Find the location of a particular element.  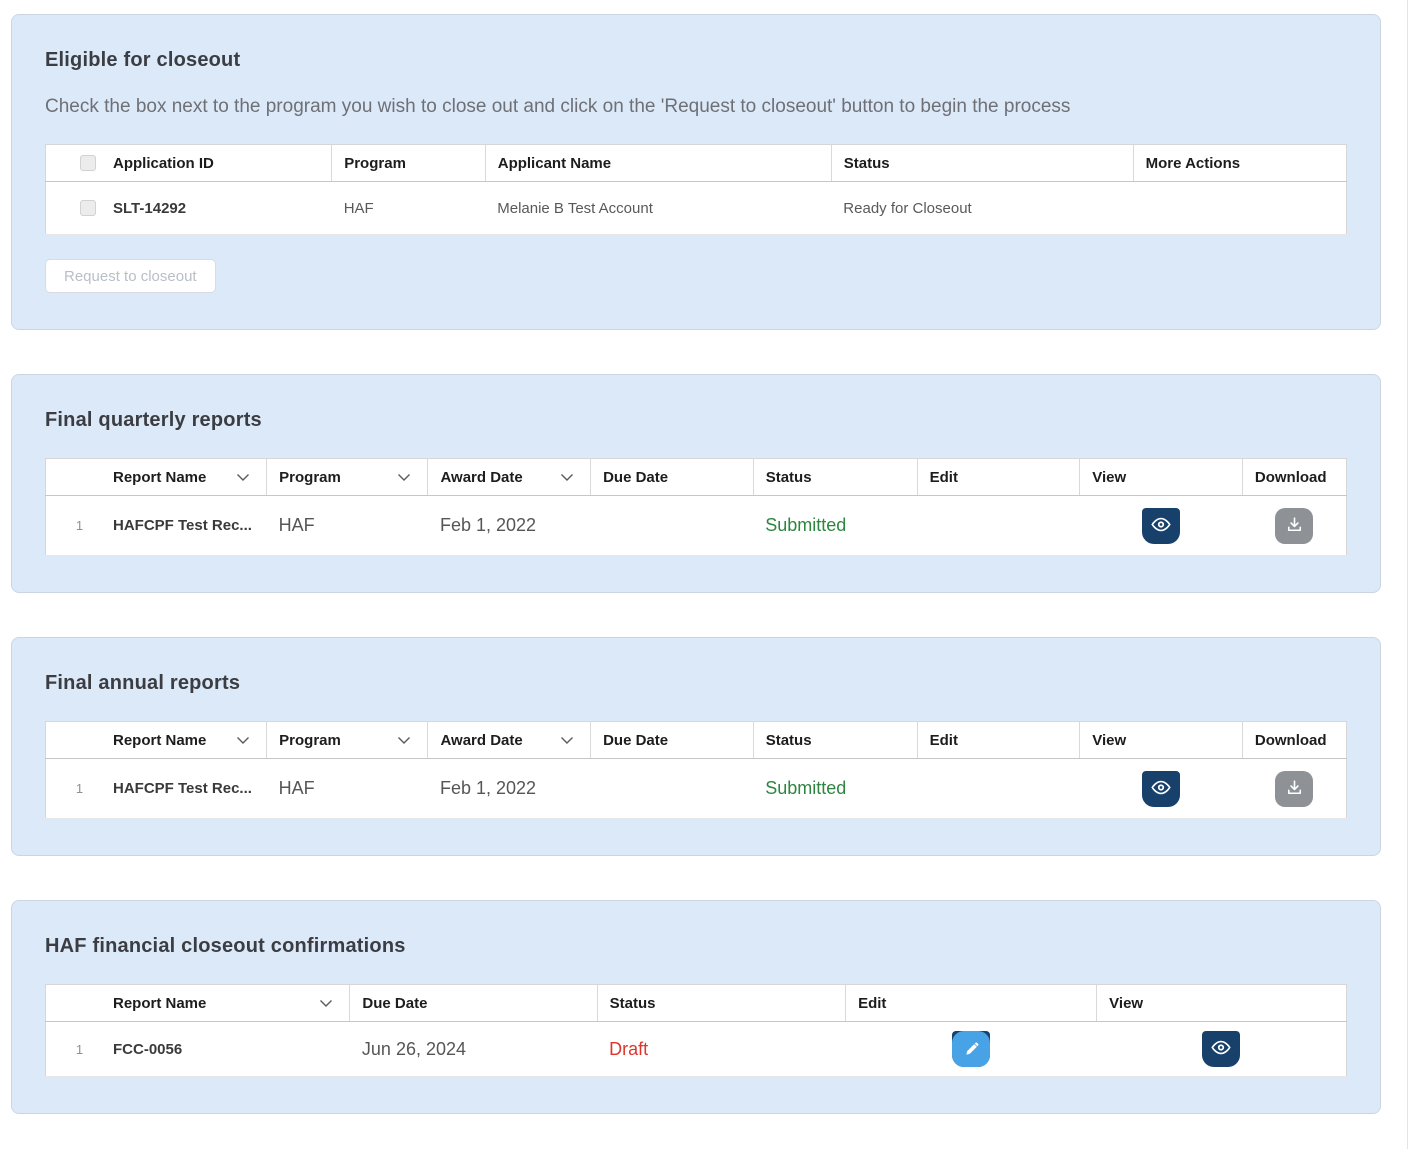

fcc-table: Report Name Due Date Status Edit View is located at coordinates (696, 1030).